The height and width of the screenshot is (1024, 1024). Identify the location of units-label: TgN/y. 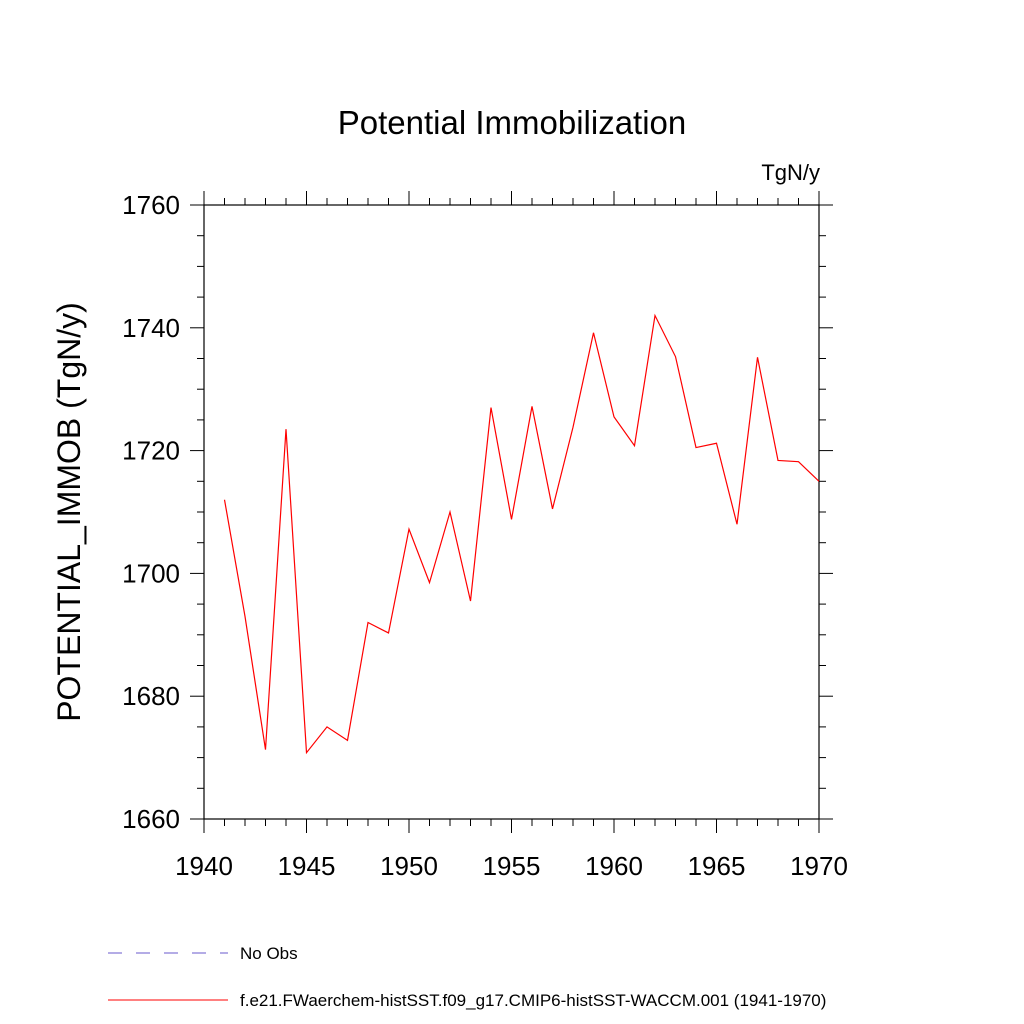
(790, 172).